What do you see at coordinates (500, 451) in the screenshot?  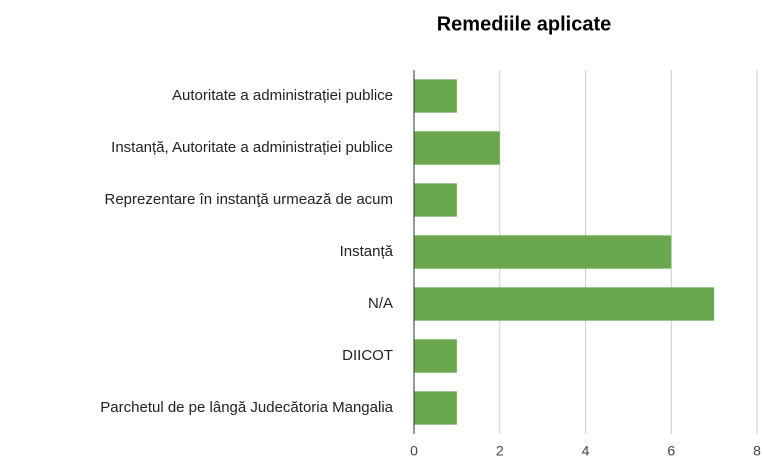 I see `x-tick-label: 2` at bounding box center [500, 451].